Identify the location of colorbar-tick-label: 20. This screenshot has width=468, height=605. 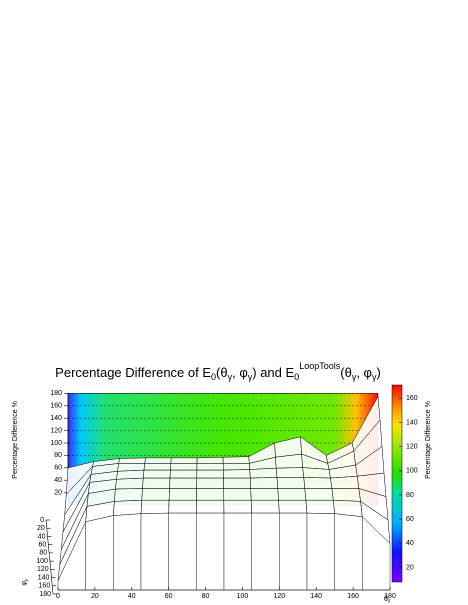
(410, 567).